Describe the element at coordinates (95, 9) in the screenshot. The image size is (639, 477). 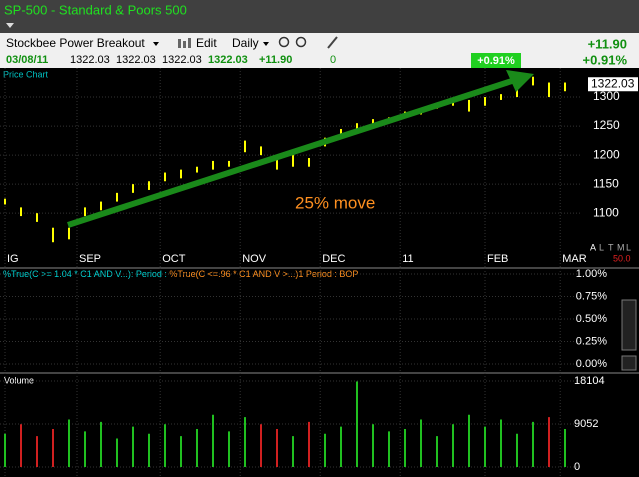
I see `symbol-title: SP-500 - Standard & Poors 500` at that location.